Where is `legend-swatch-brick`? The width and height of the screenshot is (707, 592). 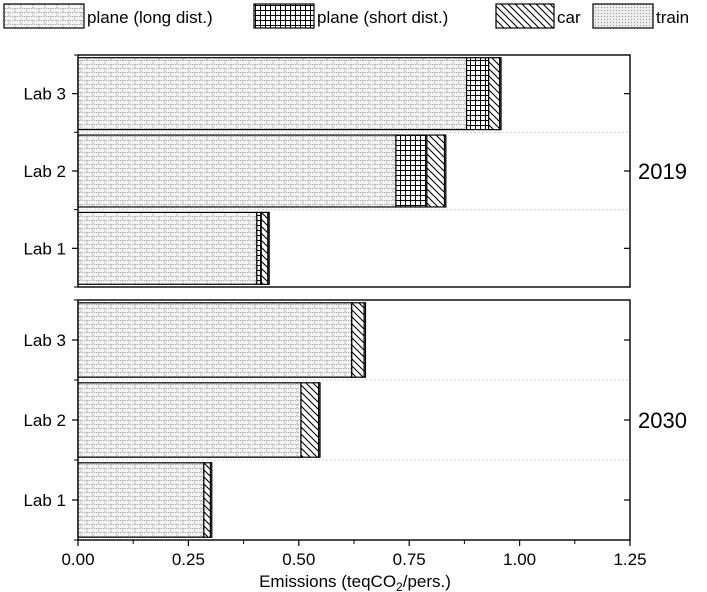
legend-swatch-brick is located at coordinates (44, 16).